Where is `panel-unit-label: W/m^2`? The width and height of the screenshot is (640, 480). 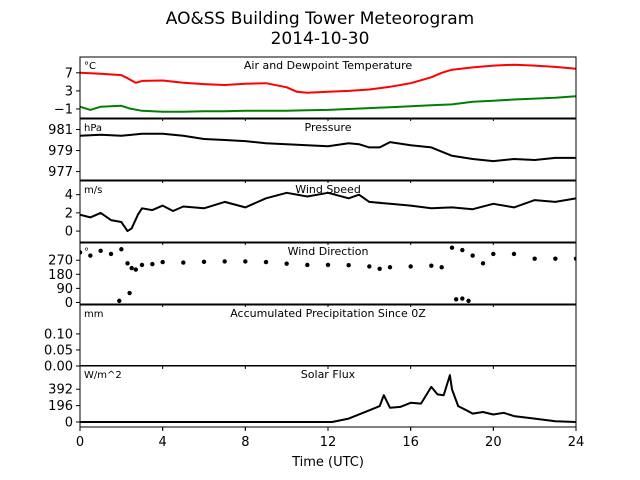
panel-unit-label: W/m^2 is located at coordinates (103, 375).